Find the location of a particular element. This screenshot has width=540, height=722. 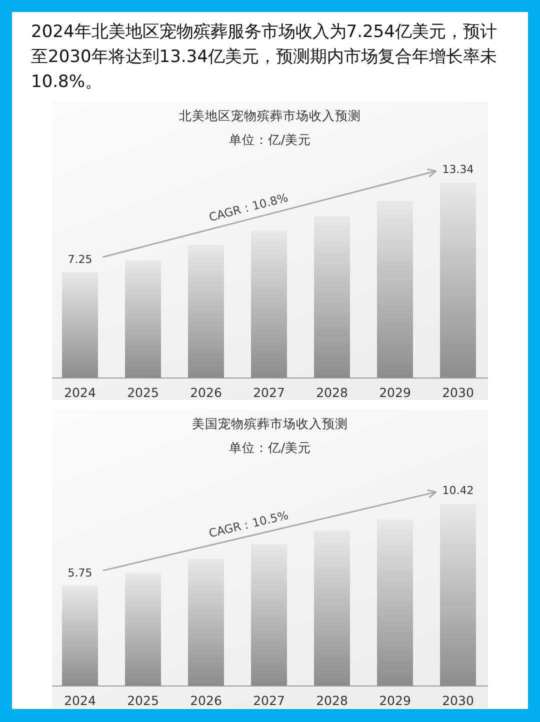

chart-title: 美国宠物殡葬市场收入预测 is located at coordinates (270, 423).